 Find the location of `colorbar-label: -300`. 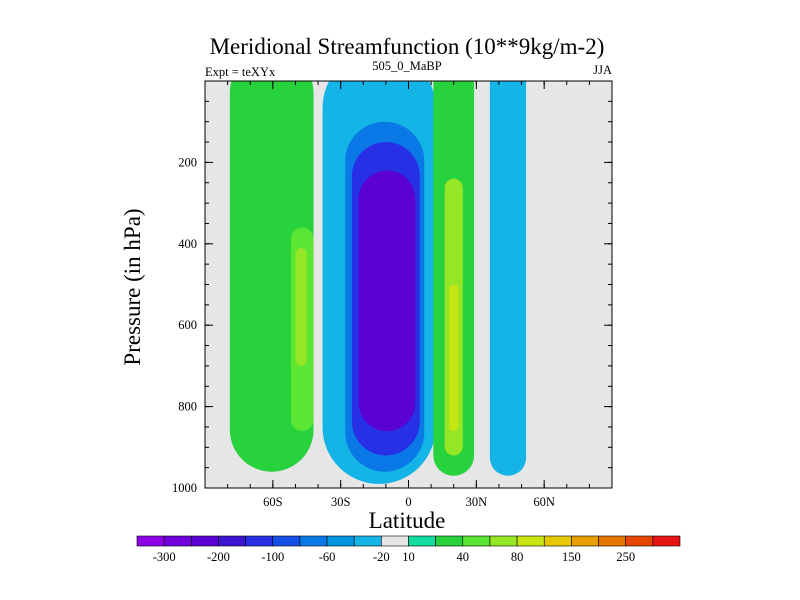

colorbar-label: -300 is located at coordinates (164, 557).